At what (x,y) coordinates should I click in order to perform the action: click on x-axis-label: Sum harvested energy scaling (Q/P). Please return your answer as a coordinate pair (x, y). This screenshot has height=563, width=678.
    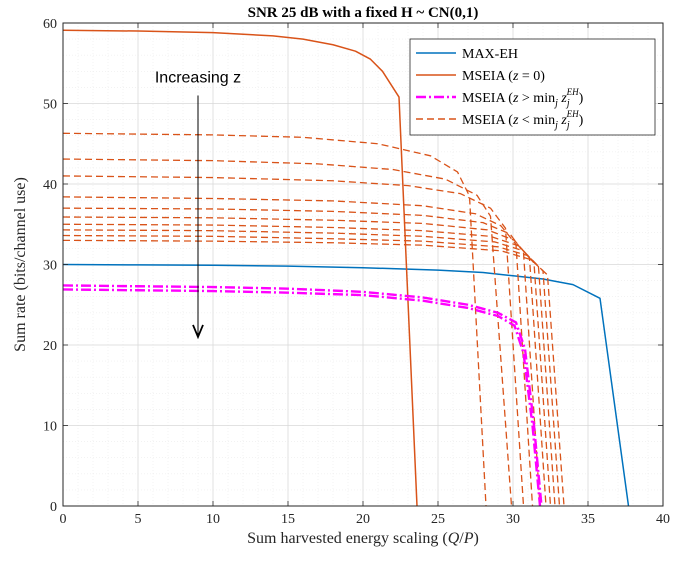
    Looking at the image, I should click on (363, 538).